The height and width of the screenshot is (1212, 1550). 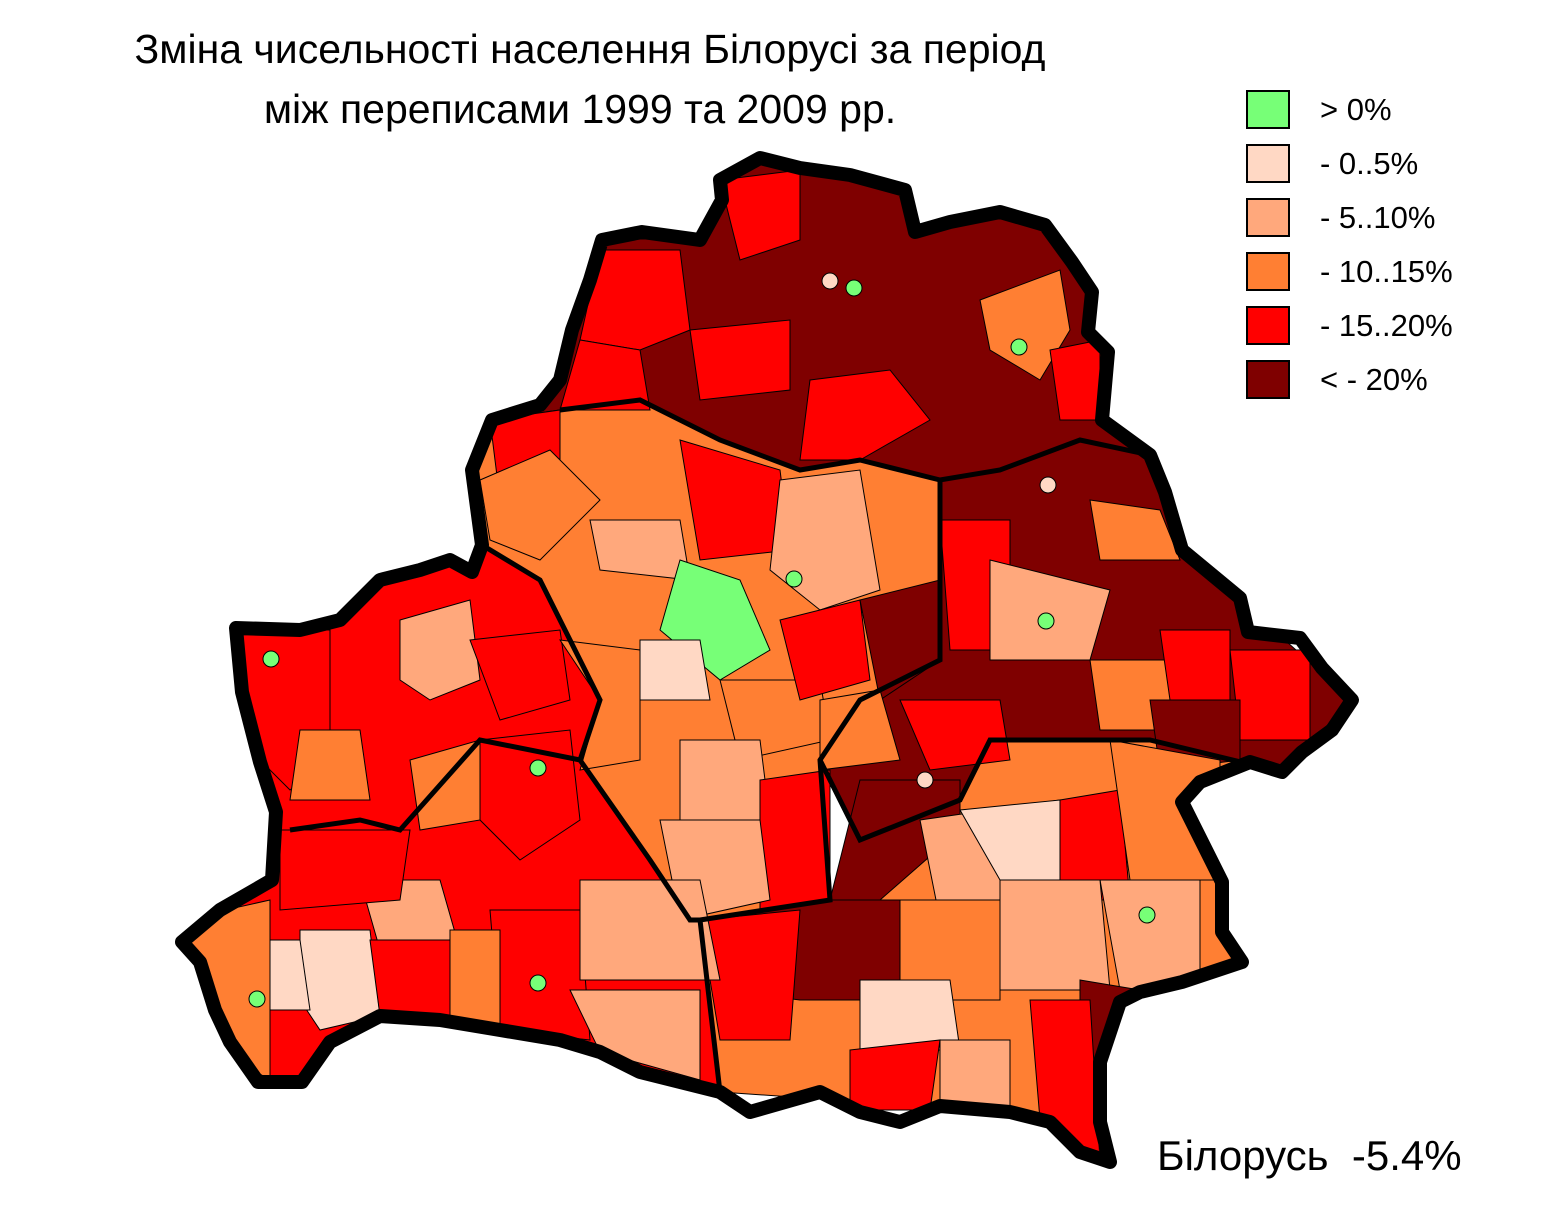 I want to click on legend-item: - 10..15%, so click(x=1349, y=279).